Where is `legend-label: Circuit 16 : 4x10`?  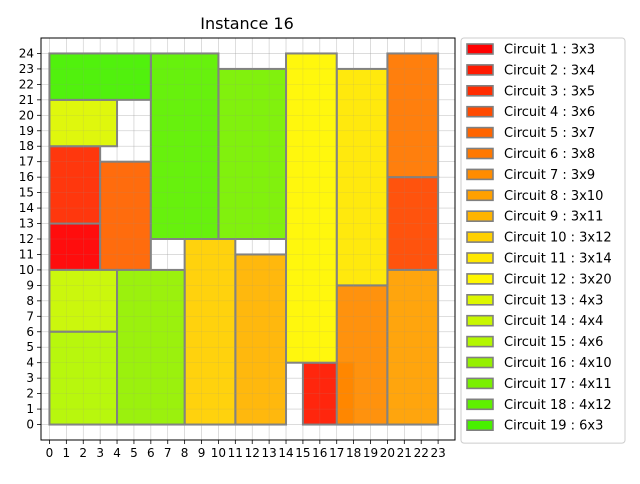
legend-label: Circuit 16 : 4x10 is located at coordinates (558, 363).